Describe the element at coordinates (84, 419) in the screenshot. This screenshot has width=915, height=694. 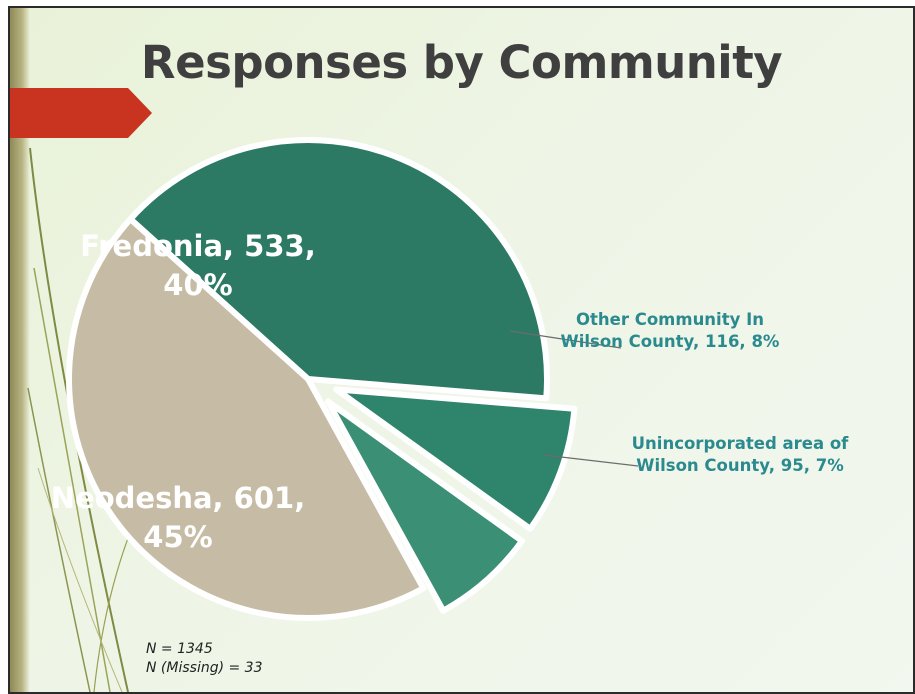
I see `decorative-grass-lines` at that location.